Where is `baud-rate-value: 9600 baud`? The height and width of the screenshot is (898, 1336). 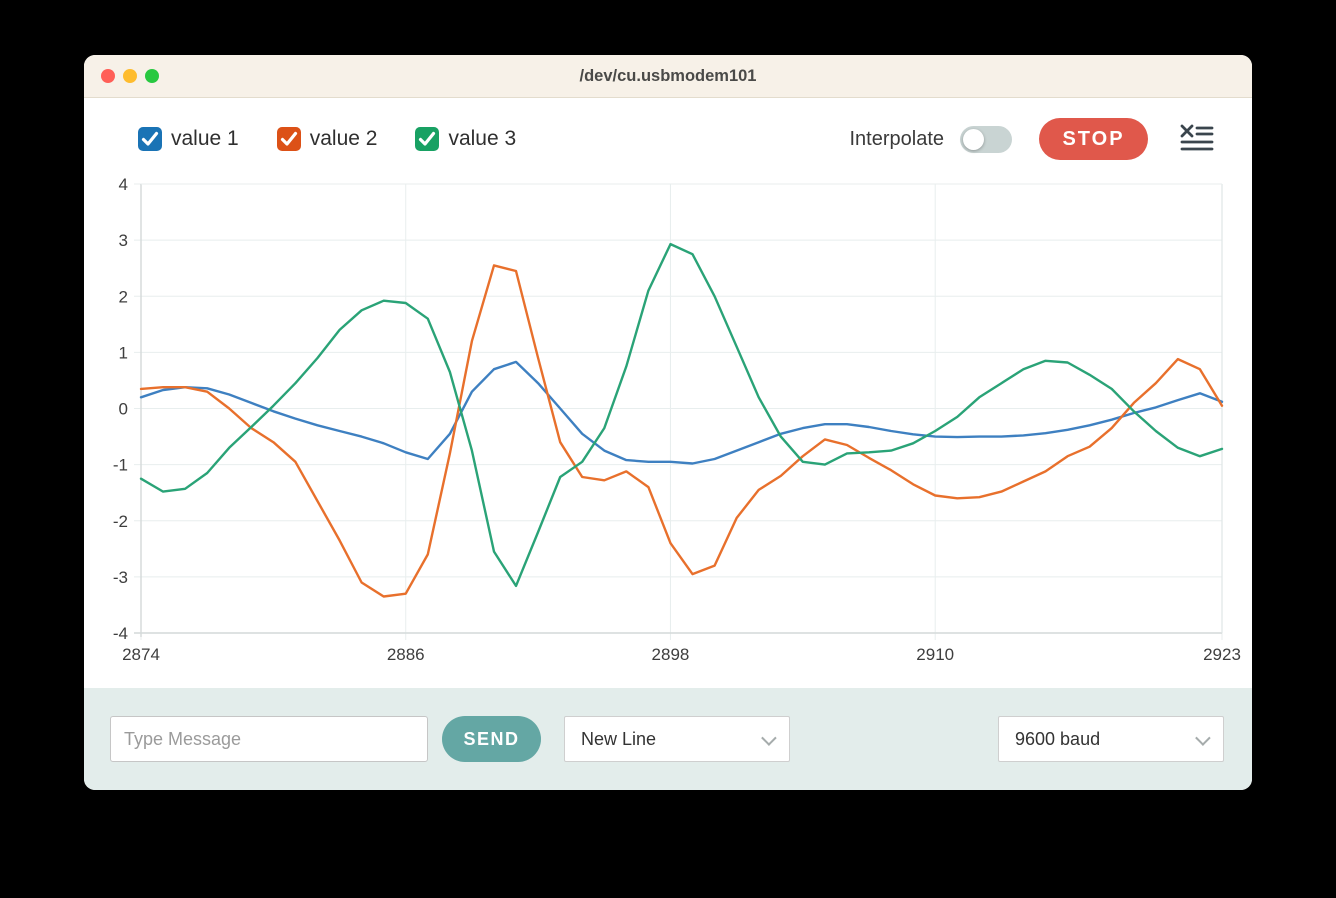
baud-rate-value: 9600 baud is located at coordinates (1058, 738).